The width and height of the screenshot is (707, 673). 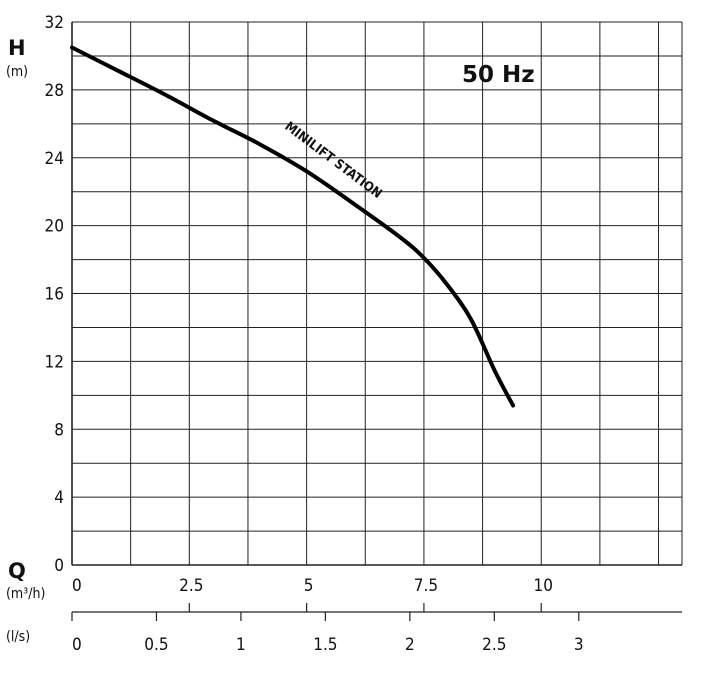 What do you see at coordinates (410, 645) in the screenshot?
I see `x-tick-label-ls: 2` at bounding box center [410, 645].